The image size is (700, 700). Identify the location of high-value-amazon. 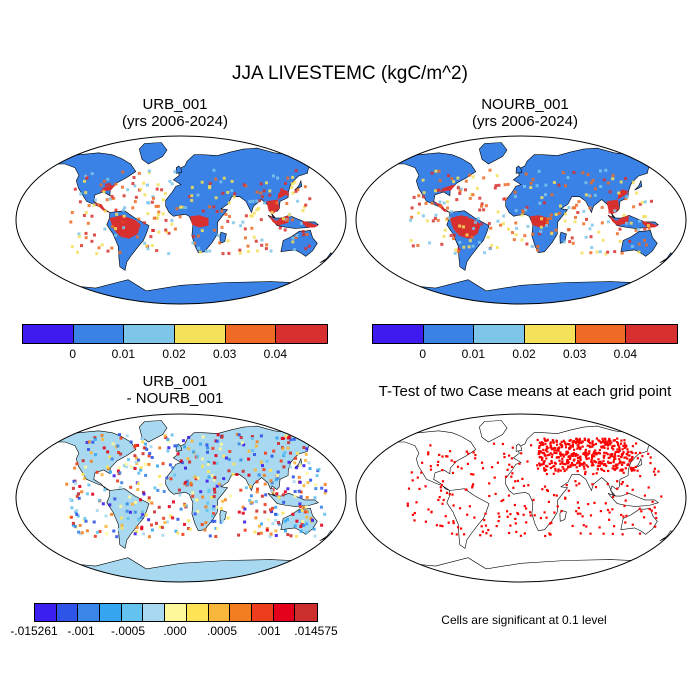
(465, 227).